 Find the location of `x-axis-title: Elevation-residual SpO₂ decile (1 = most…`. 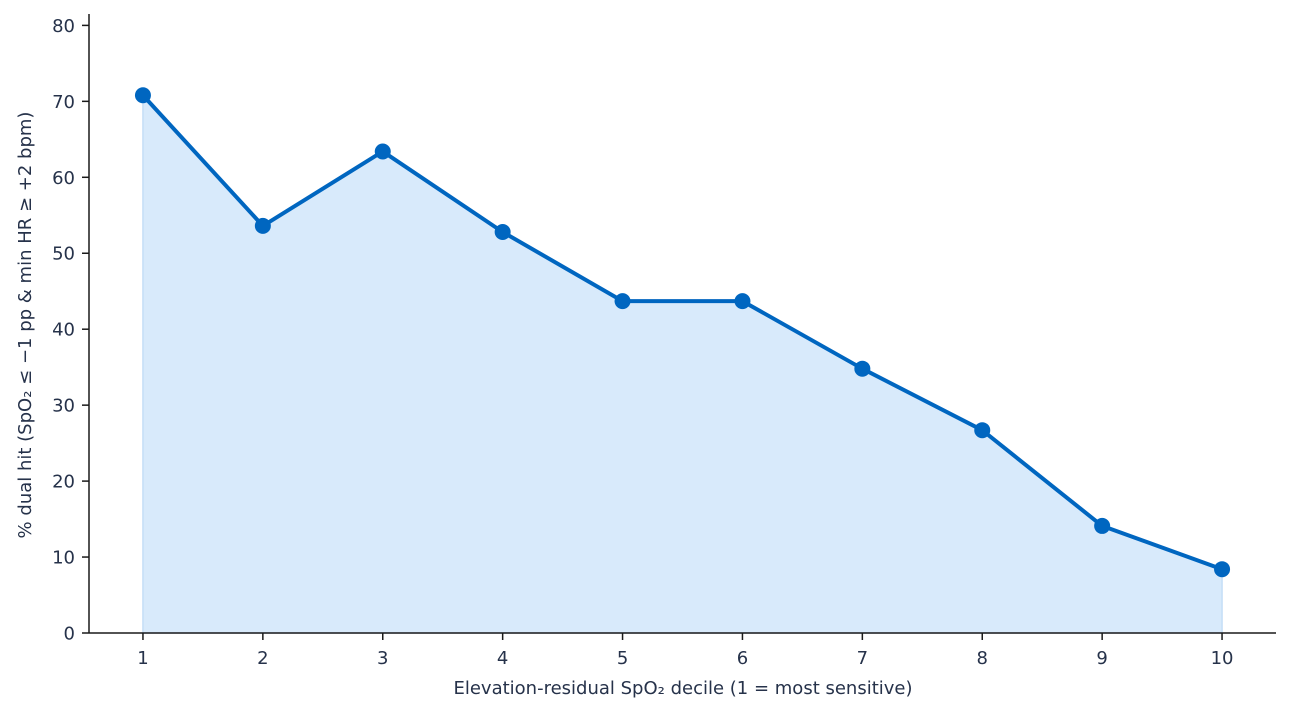

x-axis-title: Elevation-residual SpO₂ decile (1 = most… is located at coordinates (682, 688).